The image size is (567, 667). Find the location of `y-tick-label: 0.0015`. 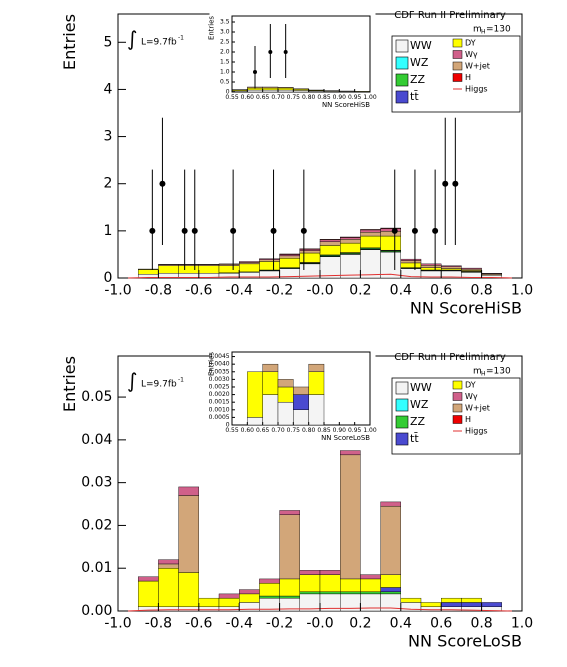

y-tick-label: 0.0015 is located at coordinates (219, 402).